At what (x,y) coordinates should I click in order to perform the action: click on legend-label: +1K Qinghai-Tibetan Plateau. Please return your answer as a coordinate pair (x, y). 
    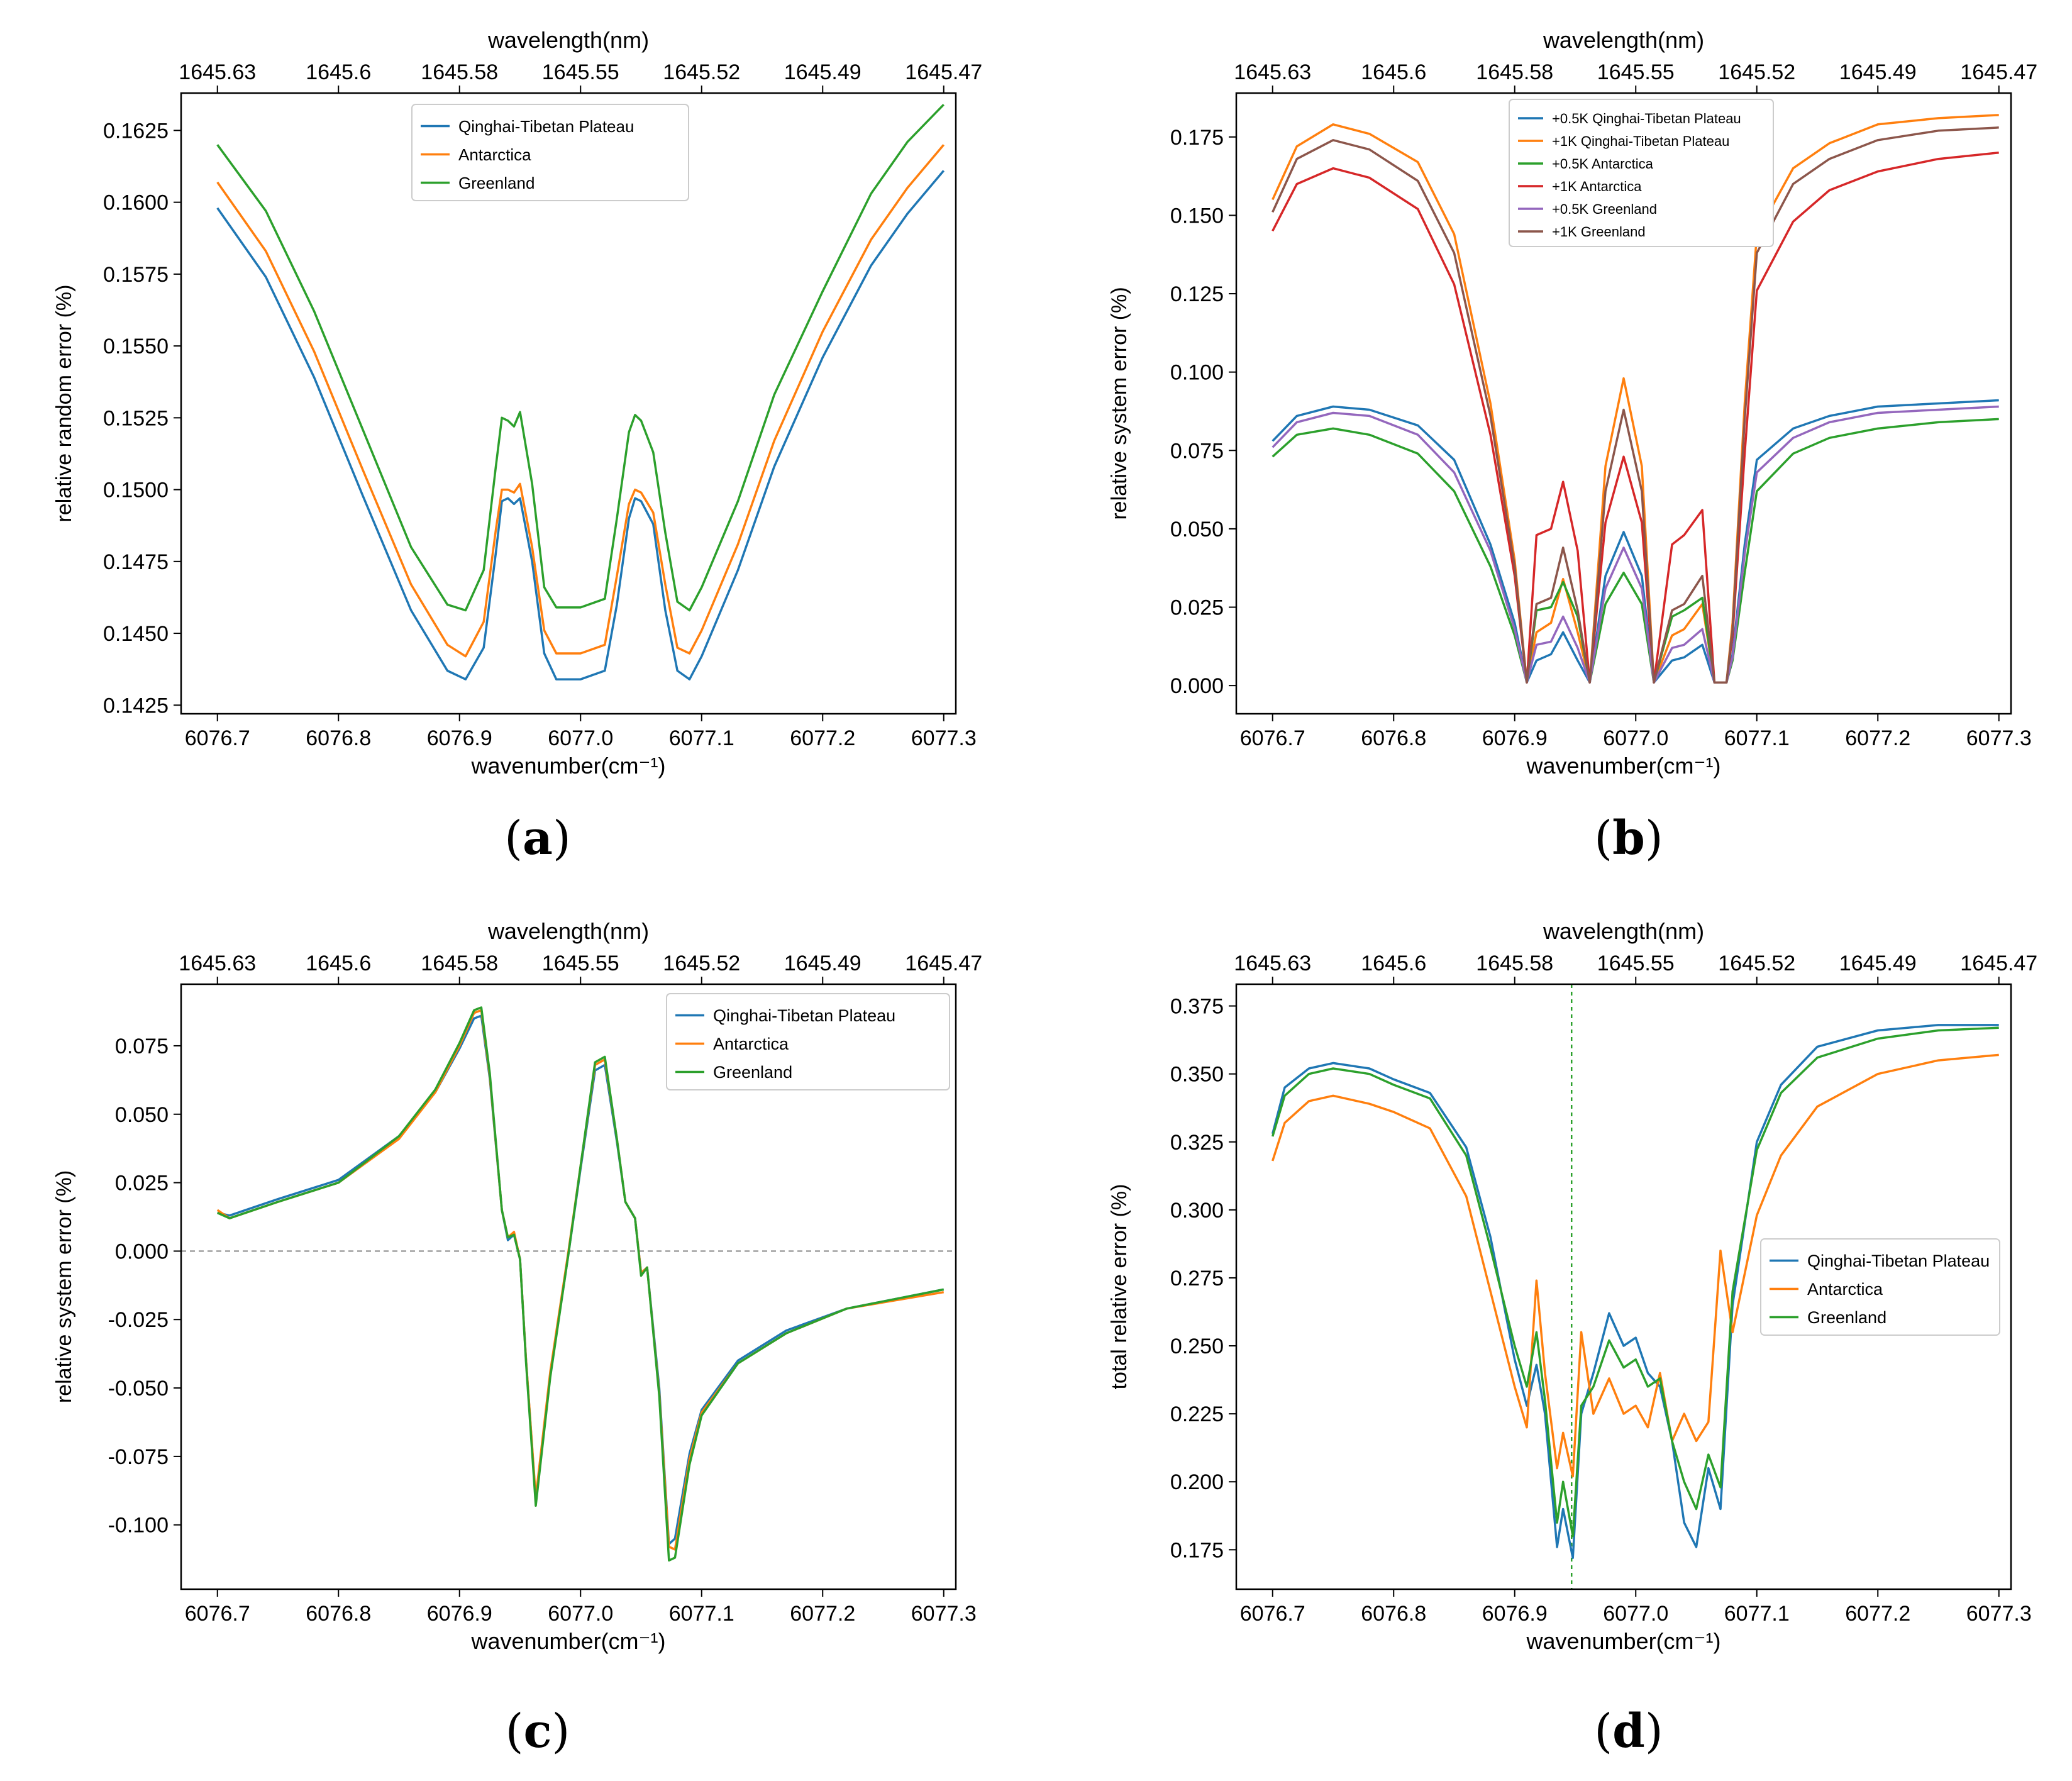
    Looking at the image, I should click on (1640, 141).